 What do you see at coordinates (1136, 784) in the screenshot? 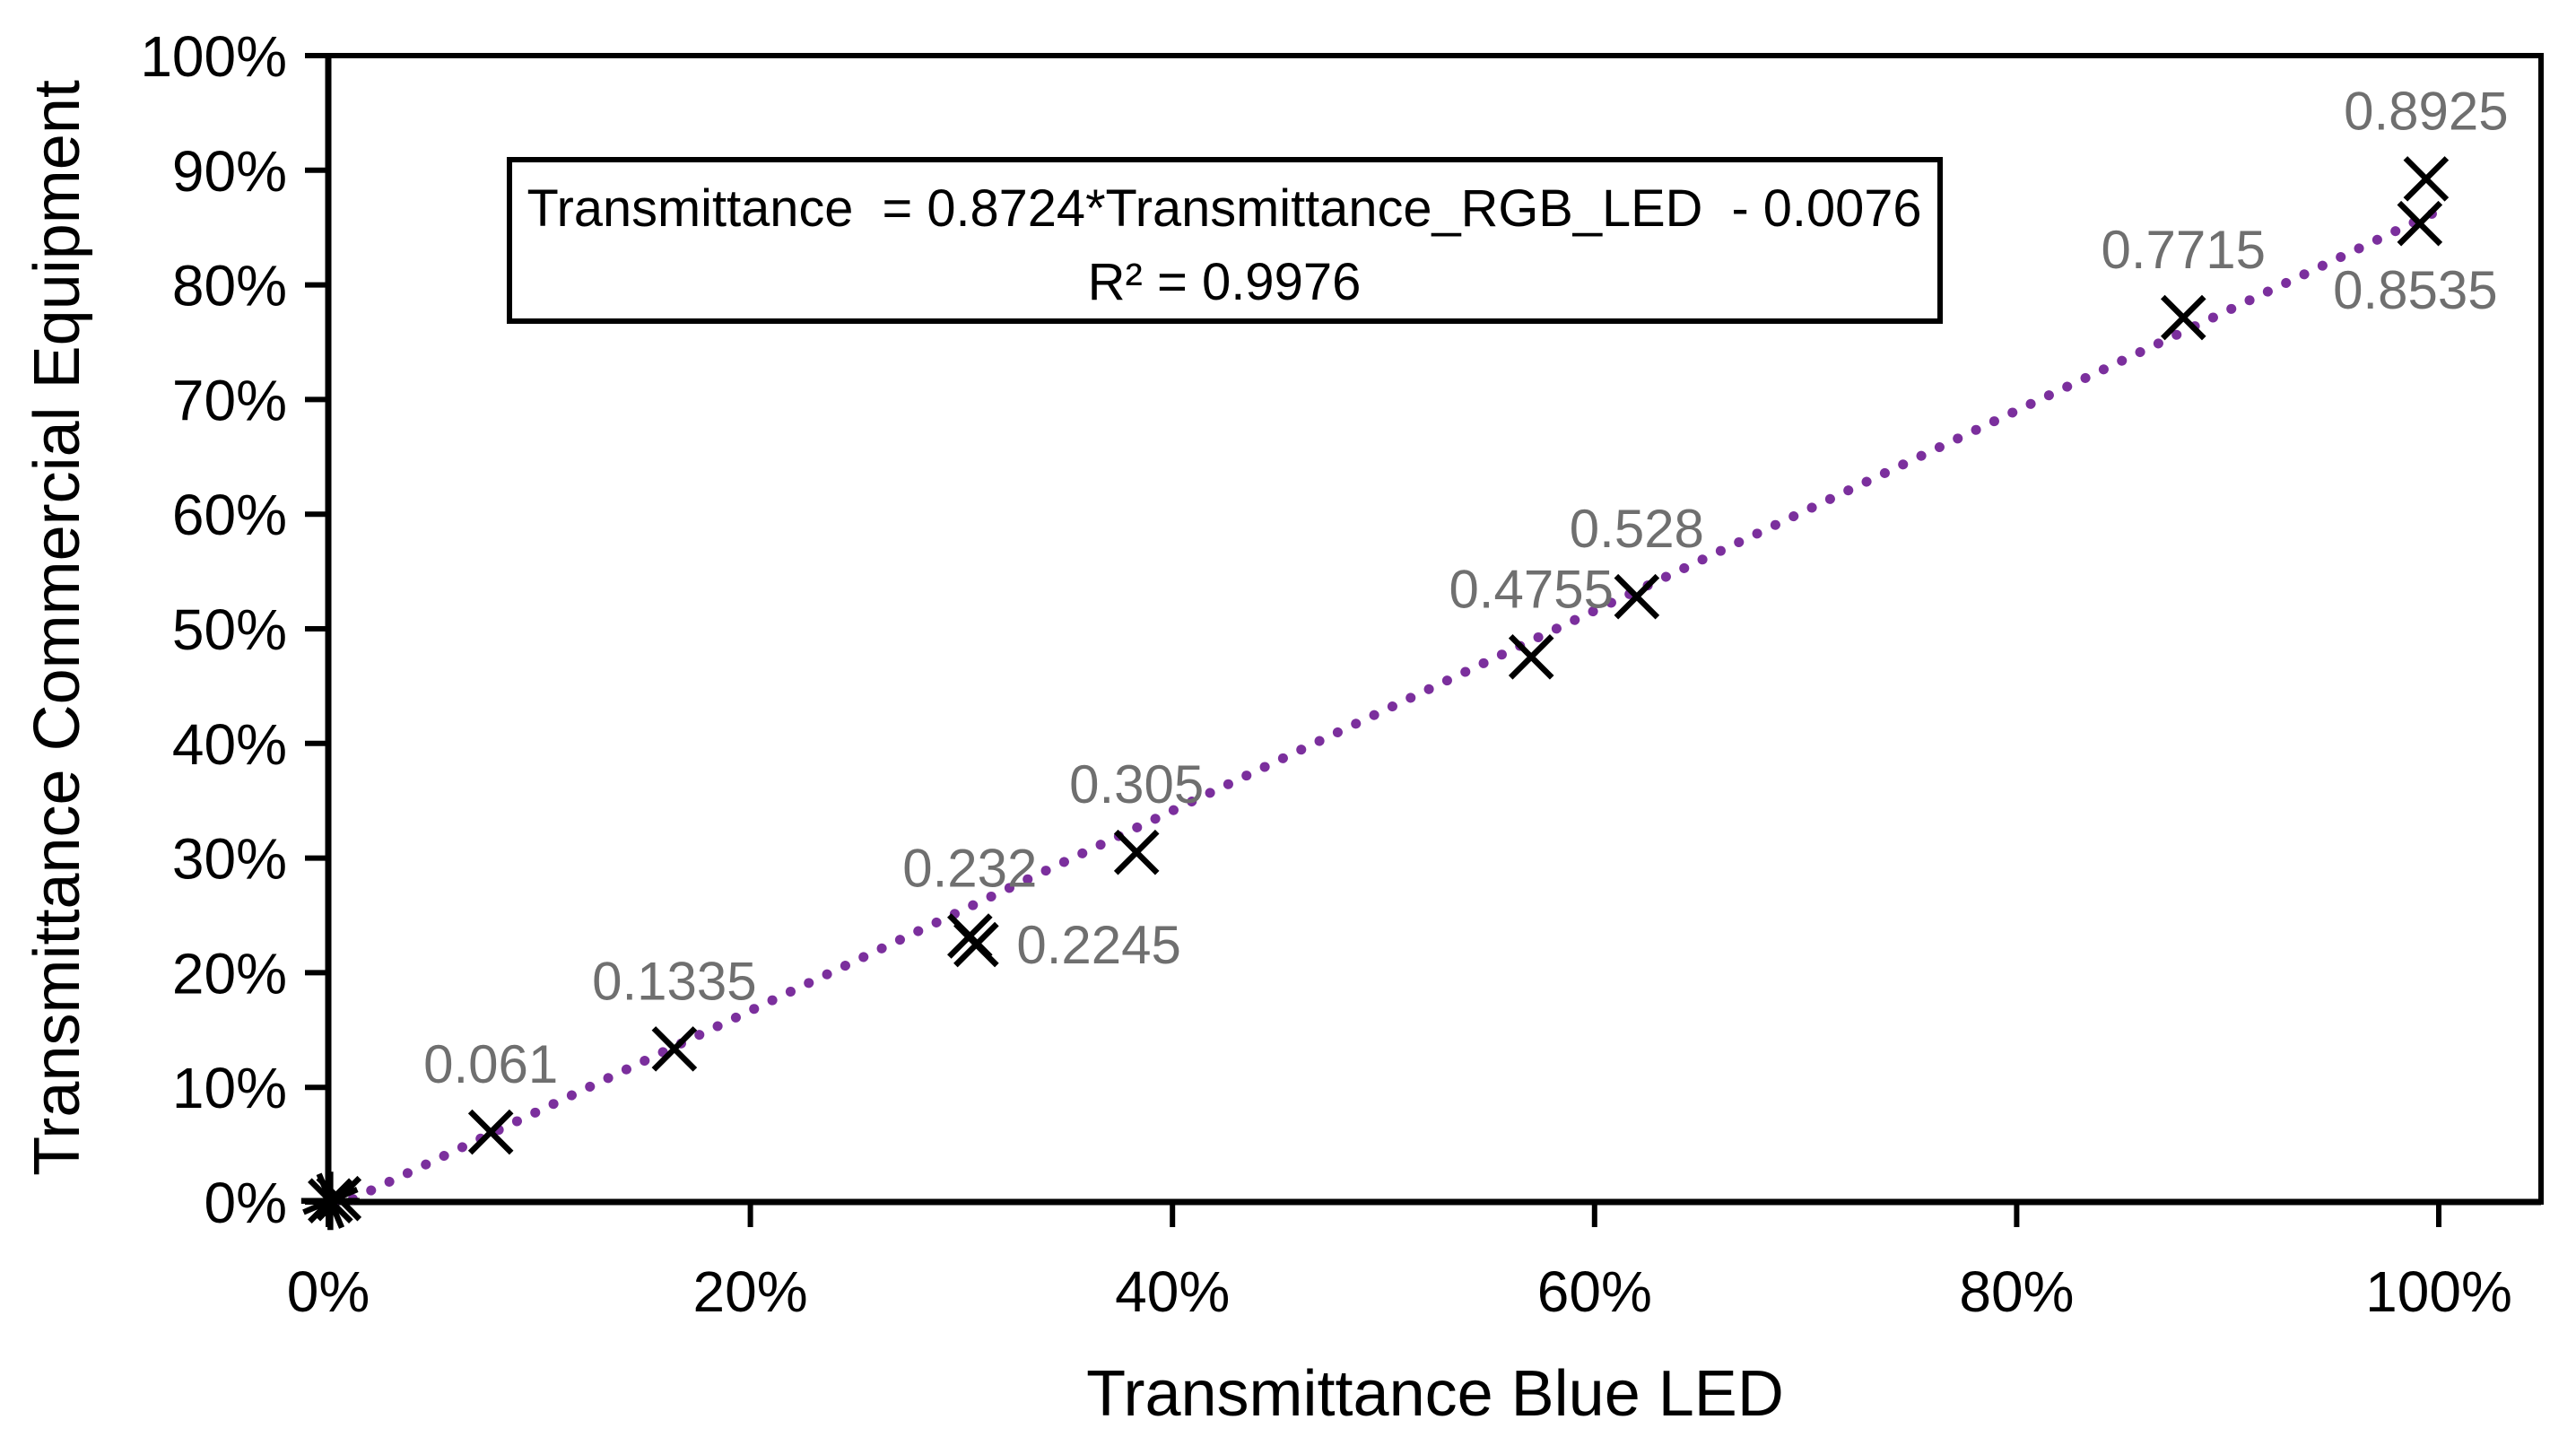
I see `data-point-label: 0.305` at bounding box center [1136, 784].